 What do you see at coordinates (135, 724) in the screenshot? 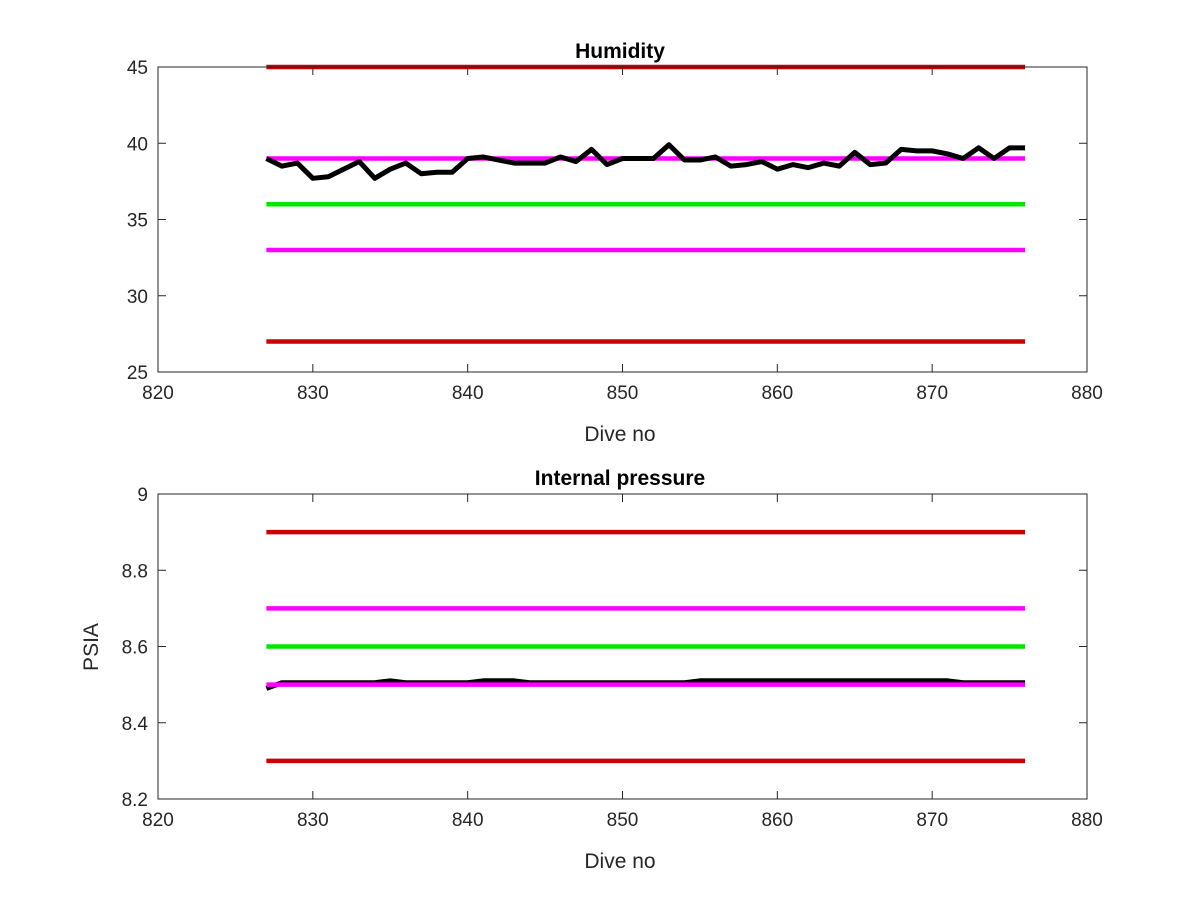
I see `pressure-ytick-label: 8.4` at bounding box center [135, 724].